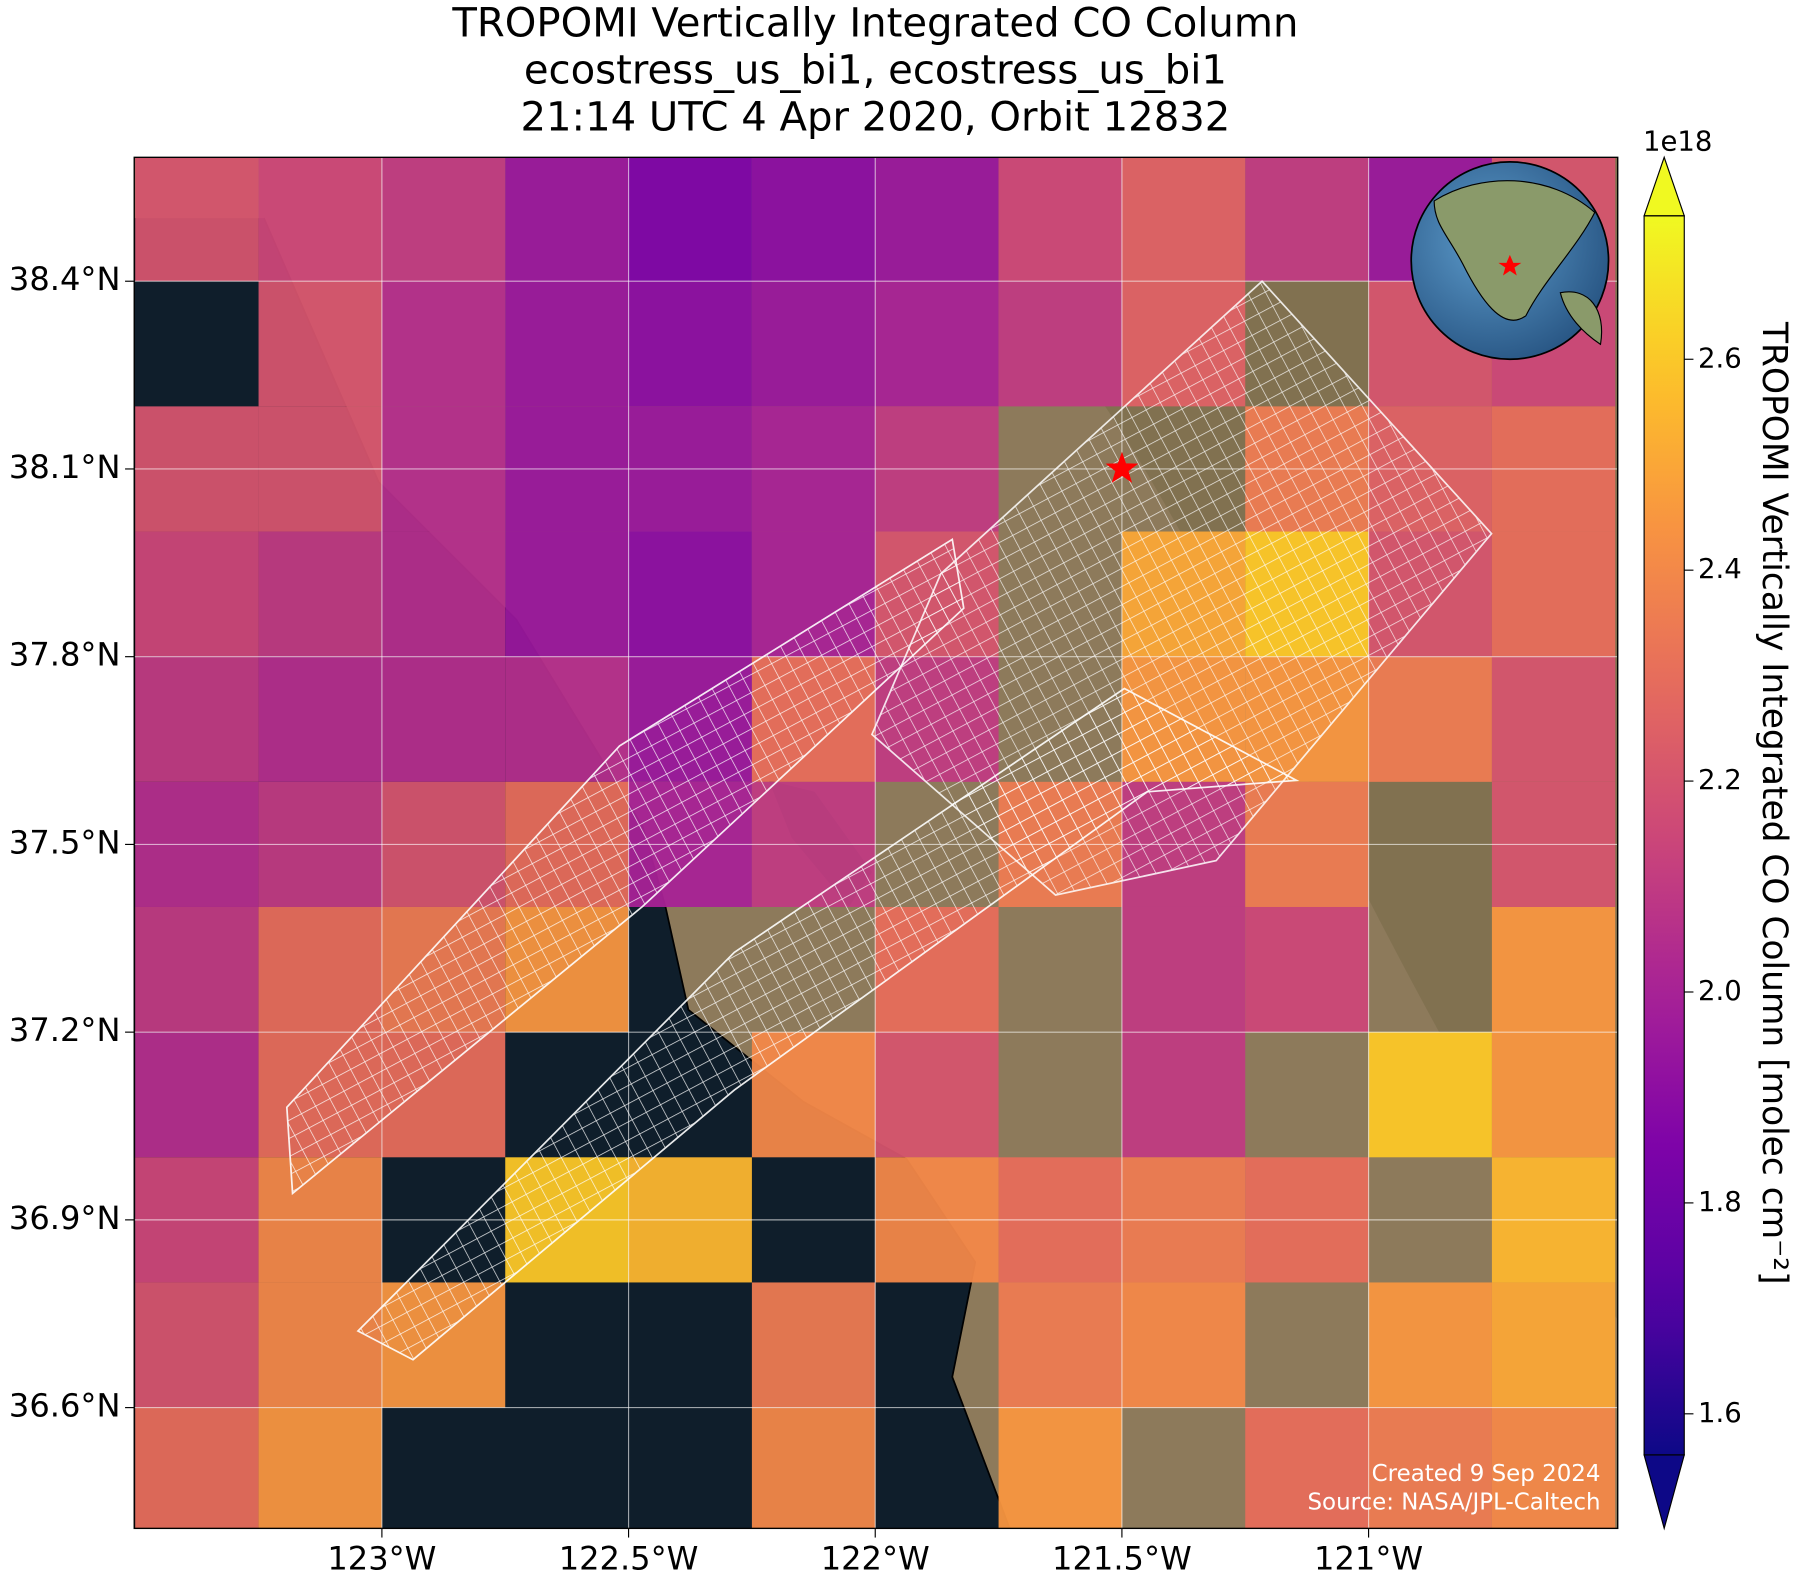 This screenshot has height=1579, width=1799. I want to click on x-tick-label: 122.5°W, so click(629, 1559).